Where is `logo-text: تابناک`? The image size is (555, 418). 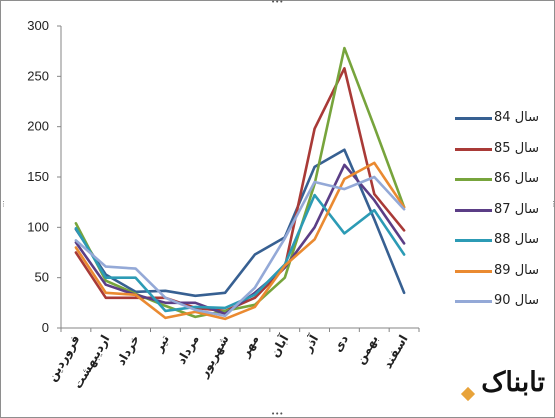 logo-text: تابناک is located at coordinates (513, 382).